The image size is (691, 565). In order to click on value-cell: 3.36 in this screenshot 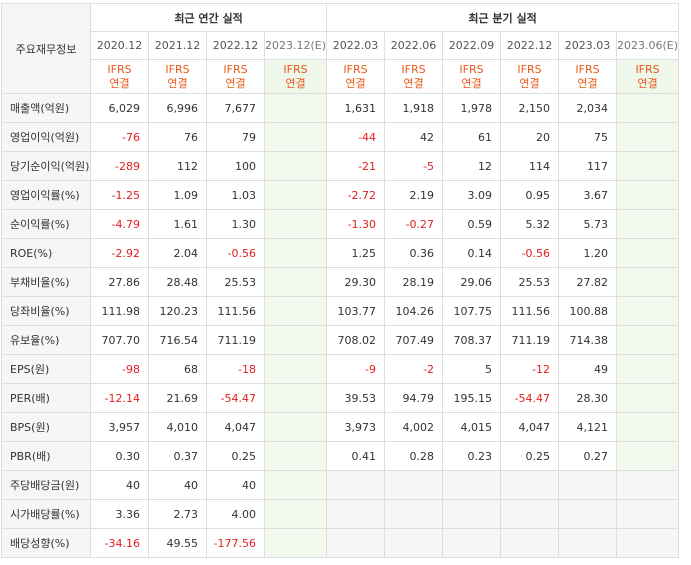, I will do `click(119, 514)`.